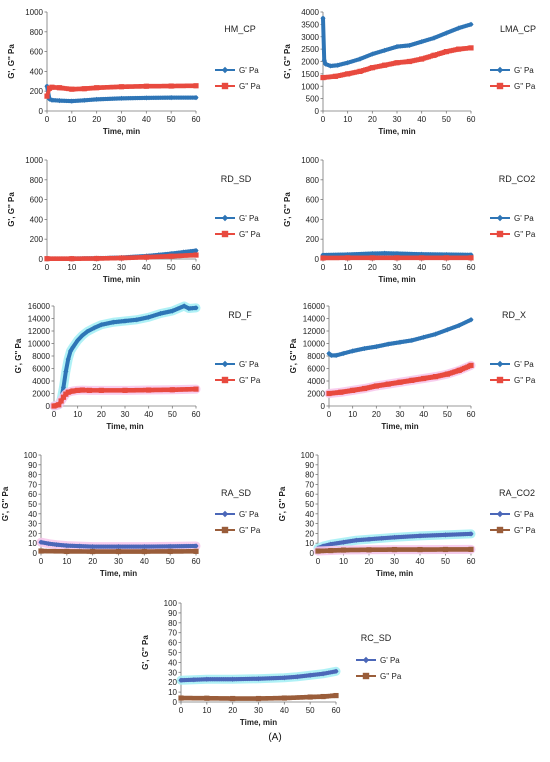 This screenshot has width=550, height=762. I want to click on series-marker-band, so click(125, 356).